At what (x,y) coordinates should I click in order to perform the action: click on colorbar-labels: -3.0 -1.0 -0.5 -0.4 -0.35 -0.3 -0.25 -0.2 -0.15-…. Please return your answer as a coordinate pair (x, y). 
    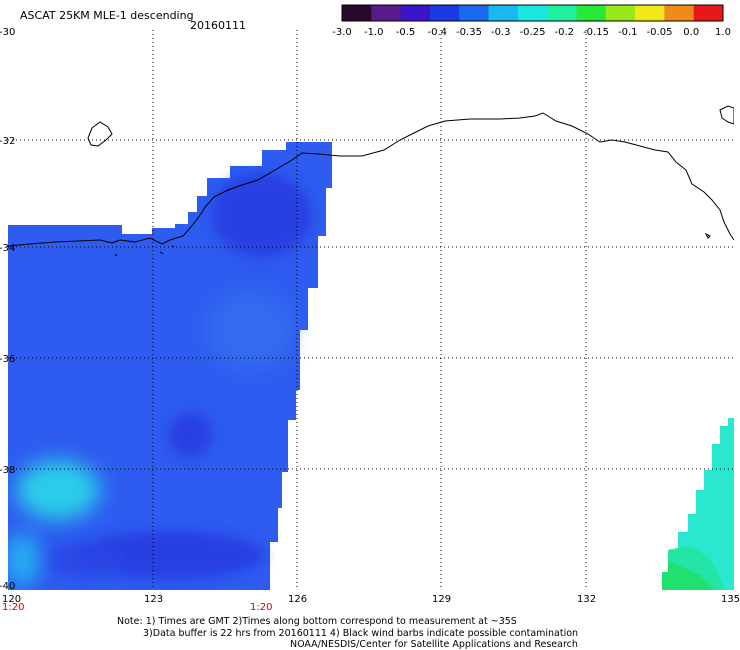
    Looking at the image, I should click on (531, 32).